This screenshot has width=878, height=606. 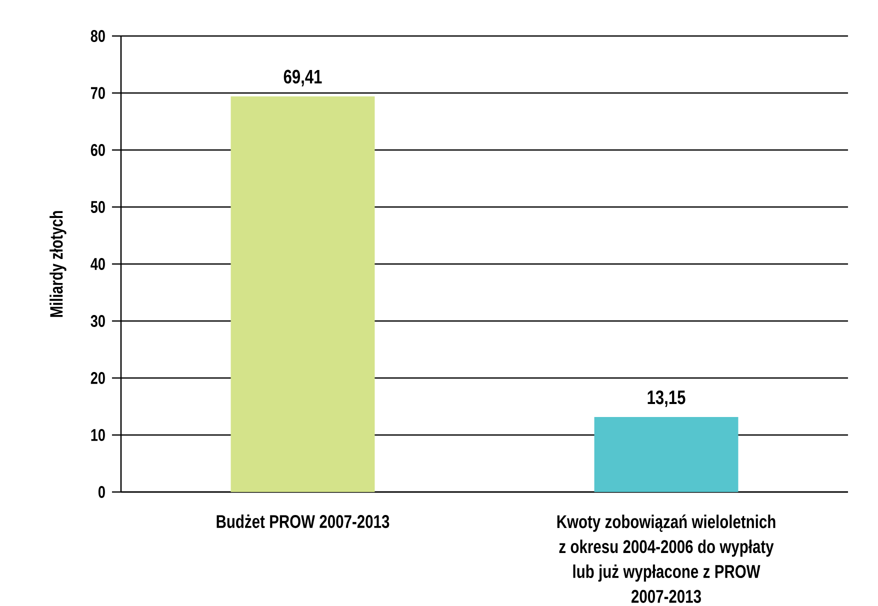 I want to click on y-tick-label: 0, so click(x=101, y=492).